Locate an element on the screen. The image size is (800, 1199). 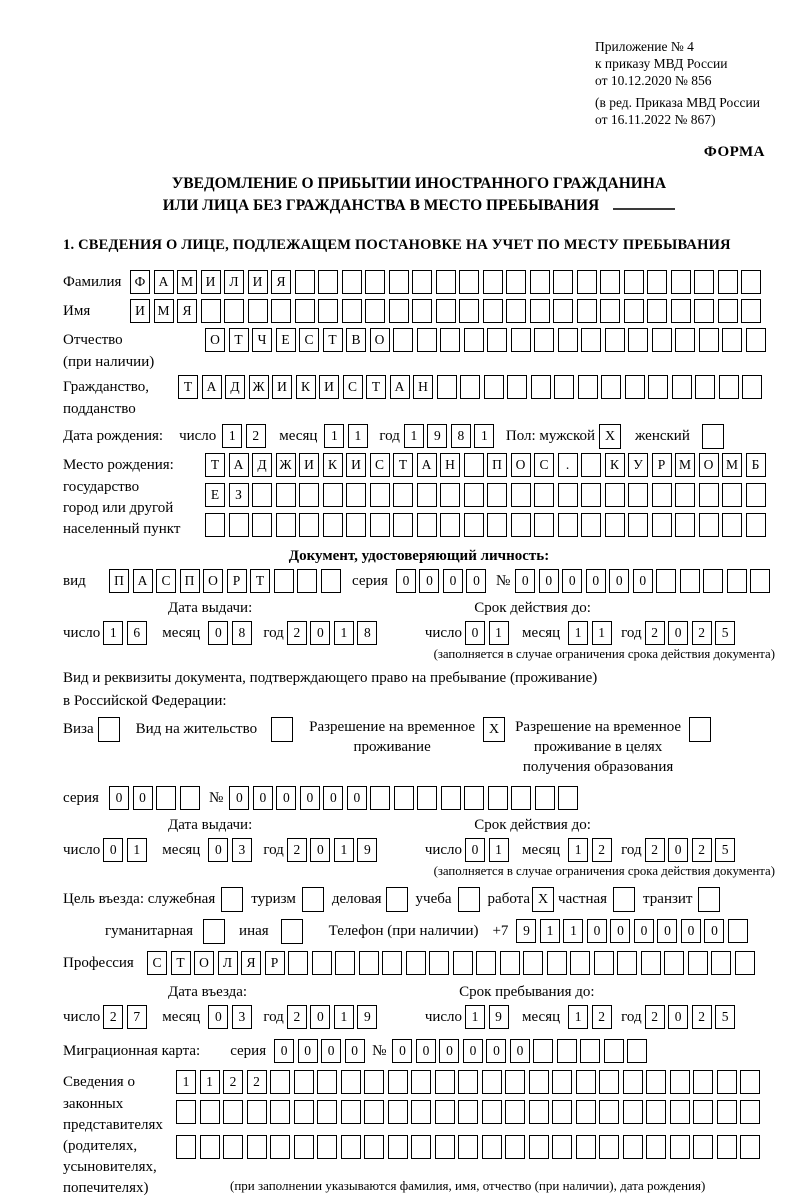
char-cell: И is located at coordinates (140, 311).